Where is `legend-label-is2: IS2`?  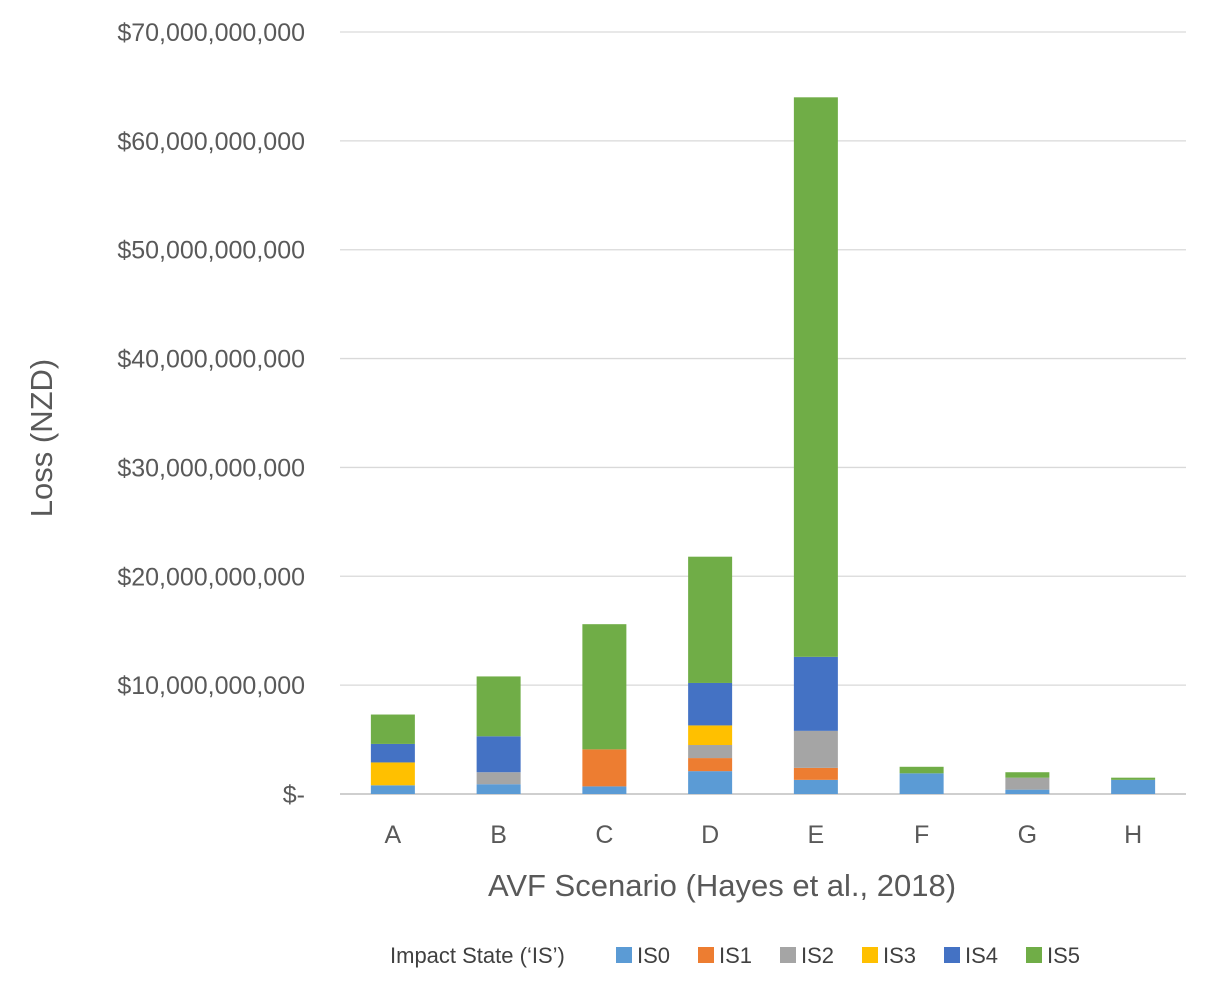 legend-label-is2: IS2 is located at coordinates (817, 955).